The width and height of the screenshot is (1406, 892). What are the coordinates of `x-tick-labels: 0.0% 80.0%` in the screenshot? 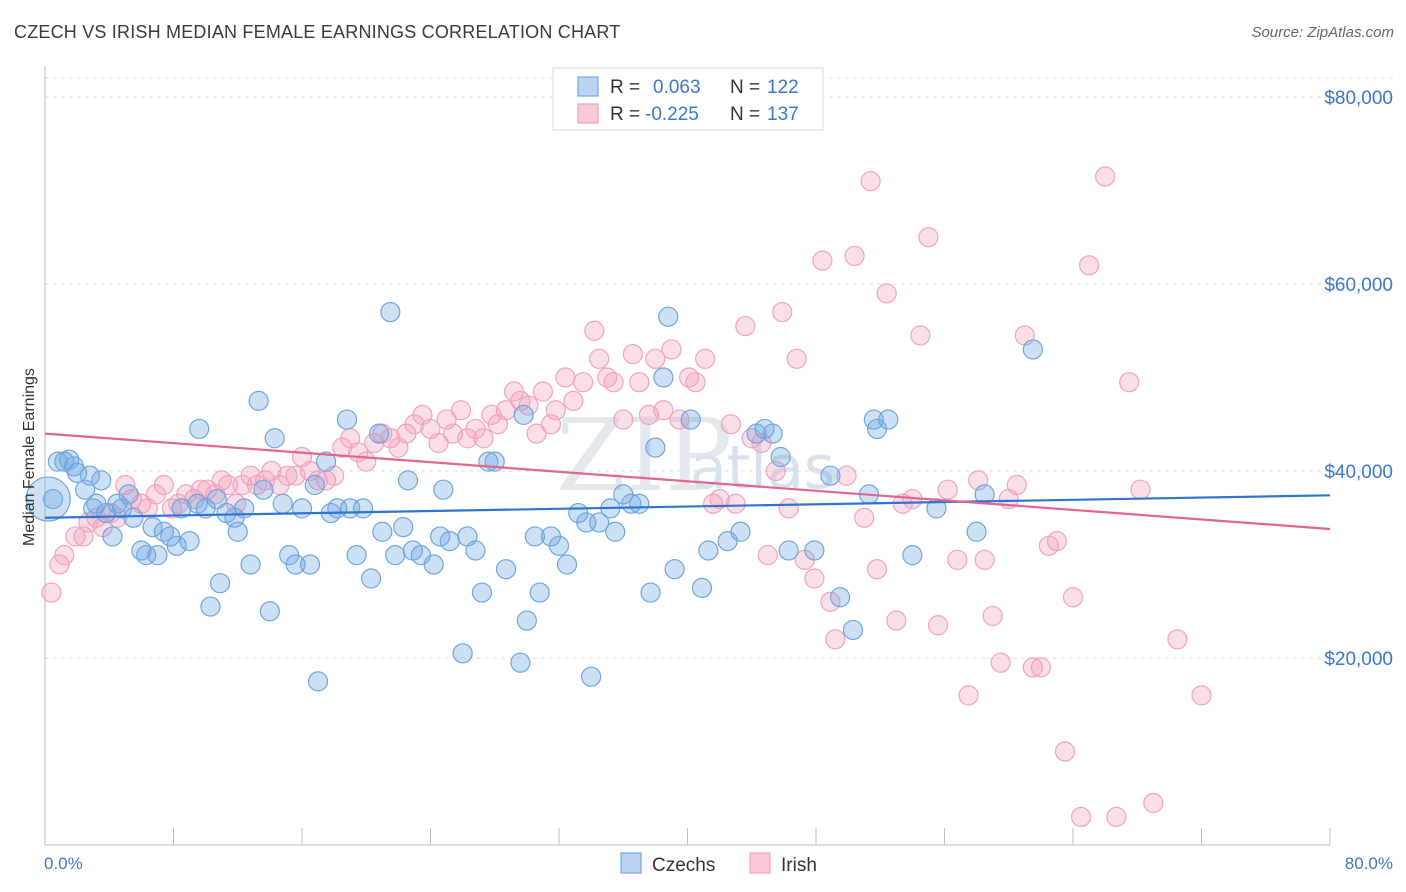 It's located at (718, 863).